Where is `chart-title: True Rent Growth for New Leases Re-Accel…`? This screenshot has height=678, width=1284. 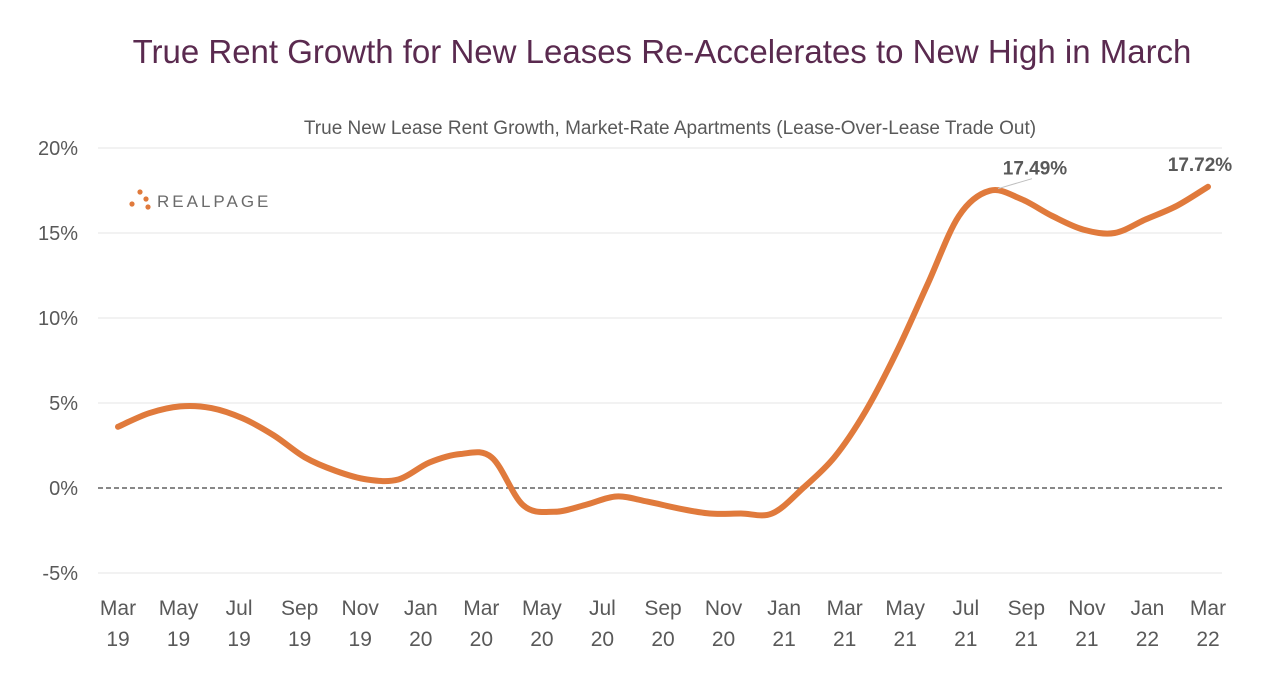
chart-title: True Rent Growth for New Leases Re-Accel… is located at coordinates (662, 51).